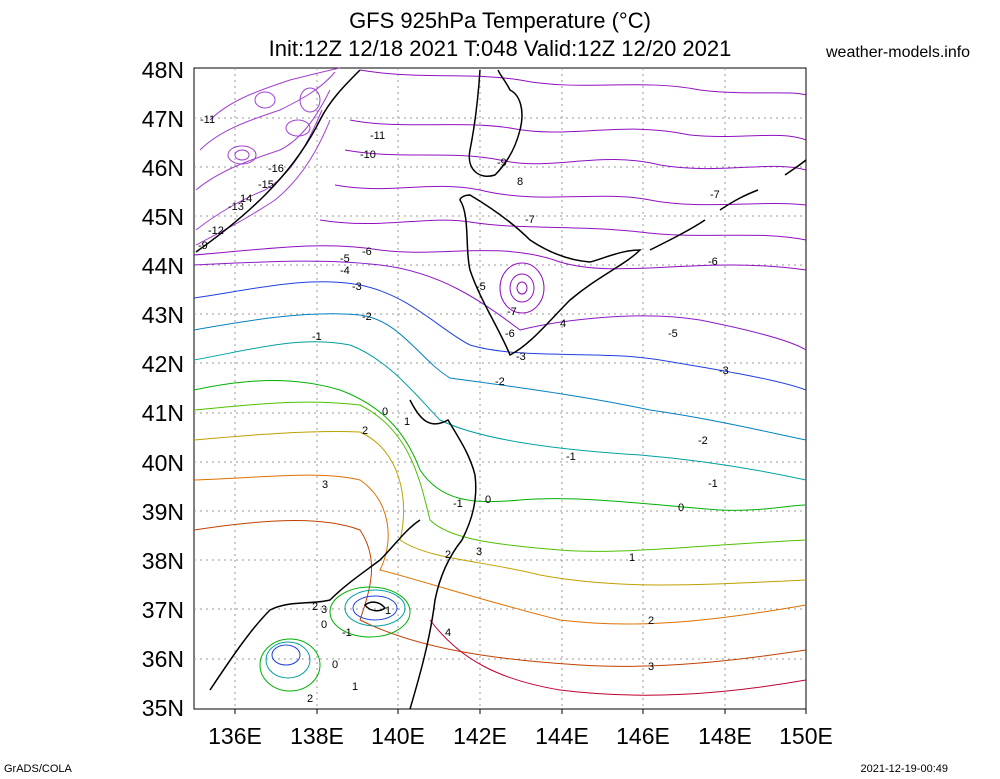 This screenshot has width=1000, height=779. What do you see at coordinates (162, 708) in the screenshot?
I see `lat-label: 35N` at bounding box center [162, 708].